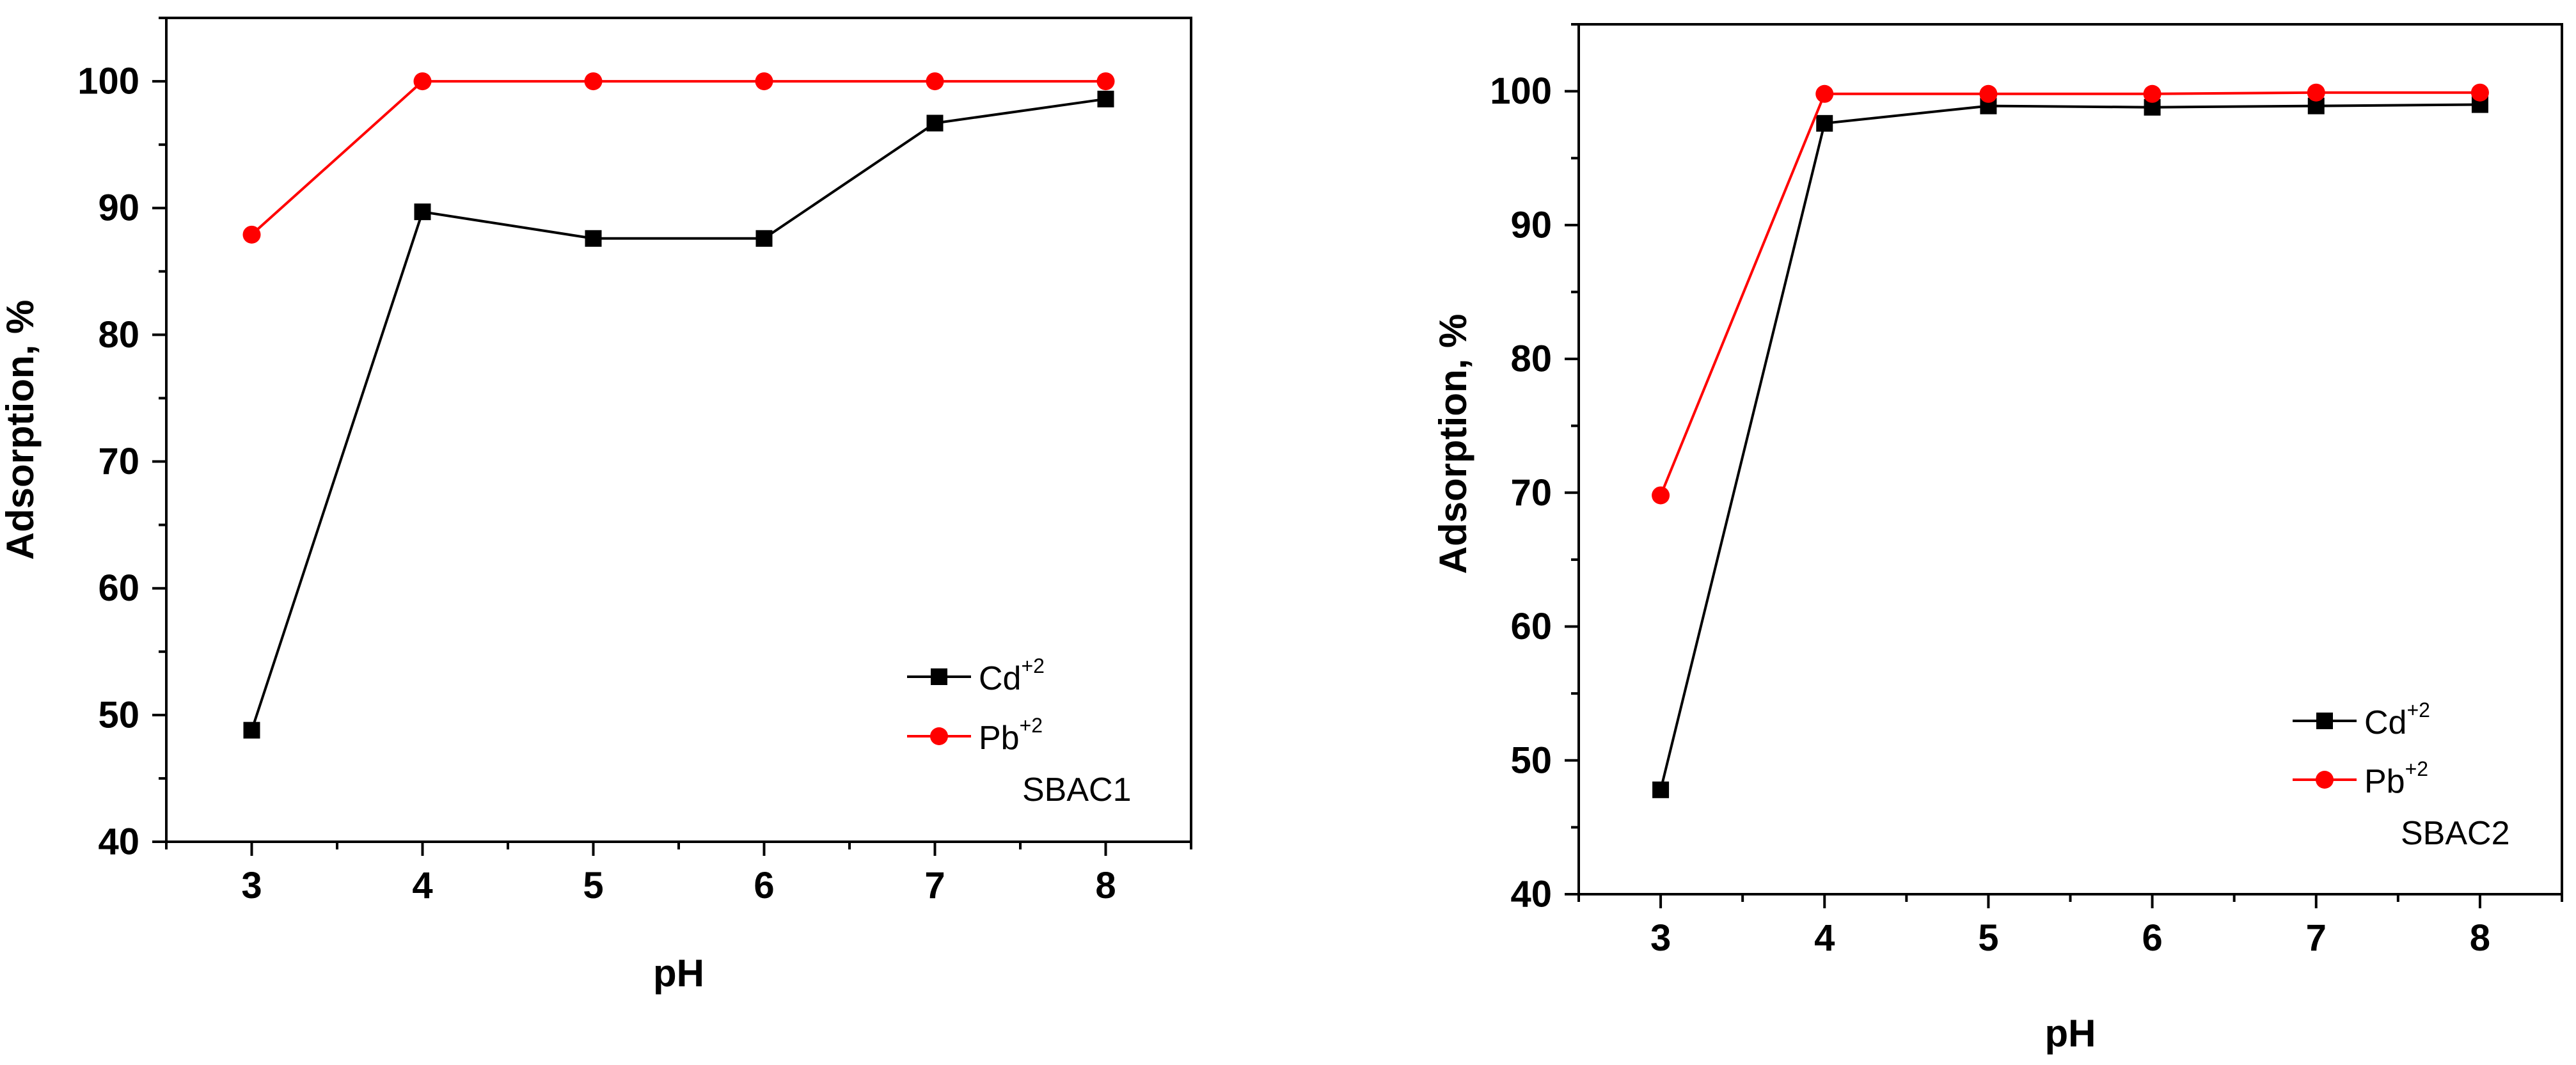  What do you see at coordinates (2455, 833) in the screenshot?
I see `panel-label: SBAC2` at bounding box center [2455, 833].